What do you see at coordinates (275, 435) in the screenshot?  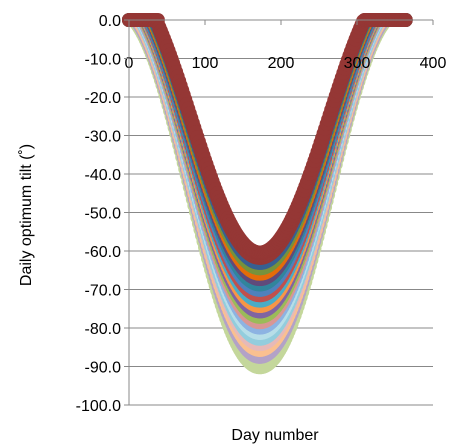 I see `x-axis-title: Day number` at bounding box center [275, 435].